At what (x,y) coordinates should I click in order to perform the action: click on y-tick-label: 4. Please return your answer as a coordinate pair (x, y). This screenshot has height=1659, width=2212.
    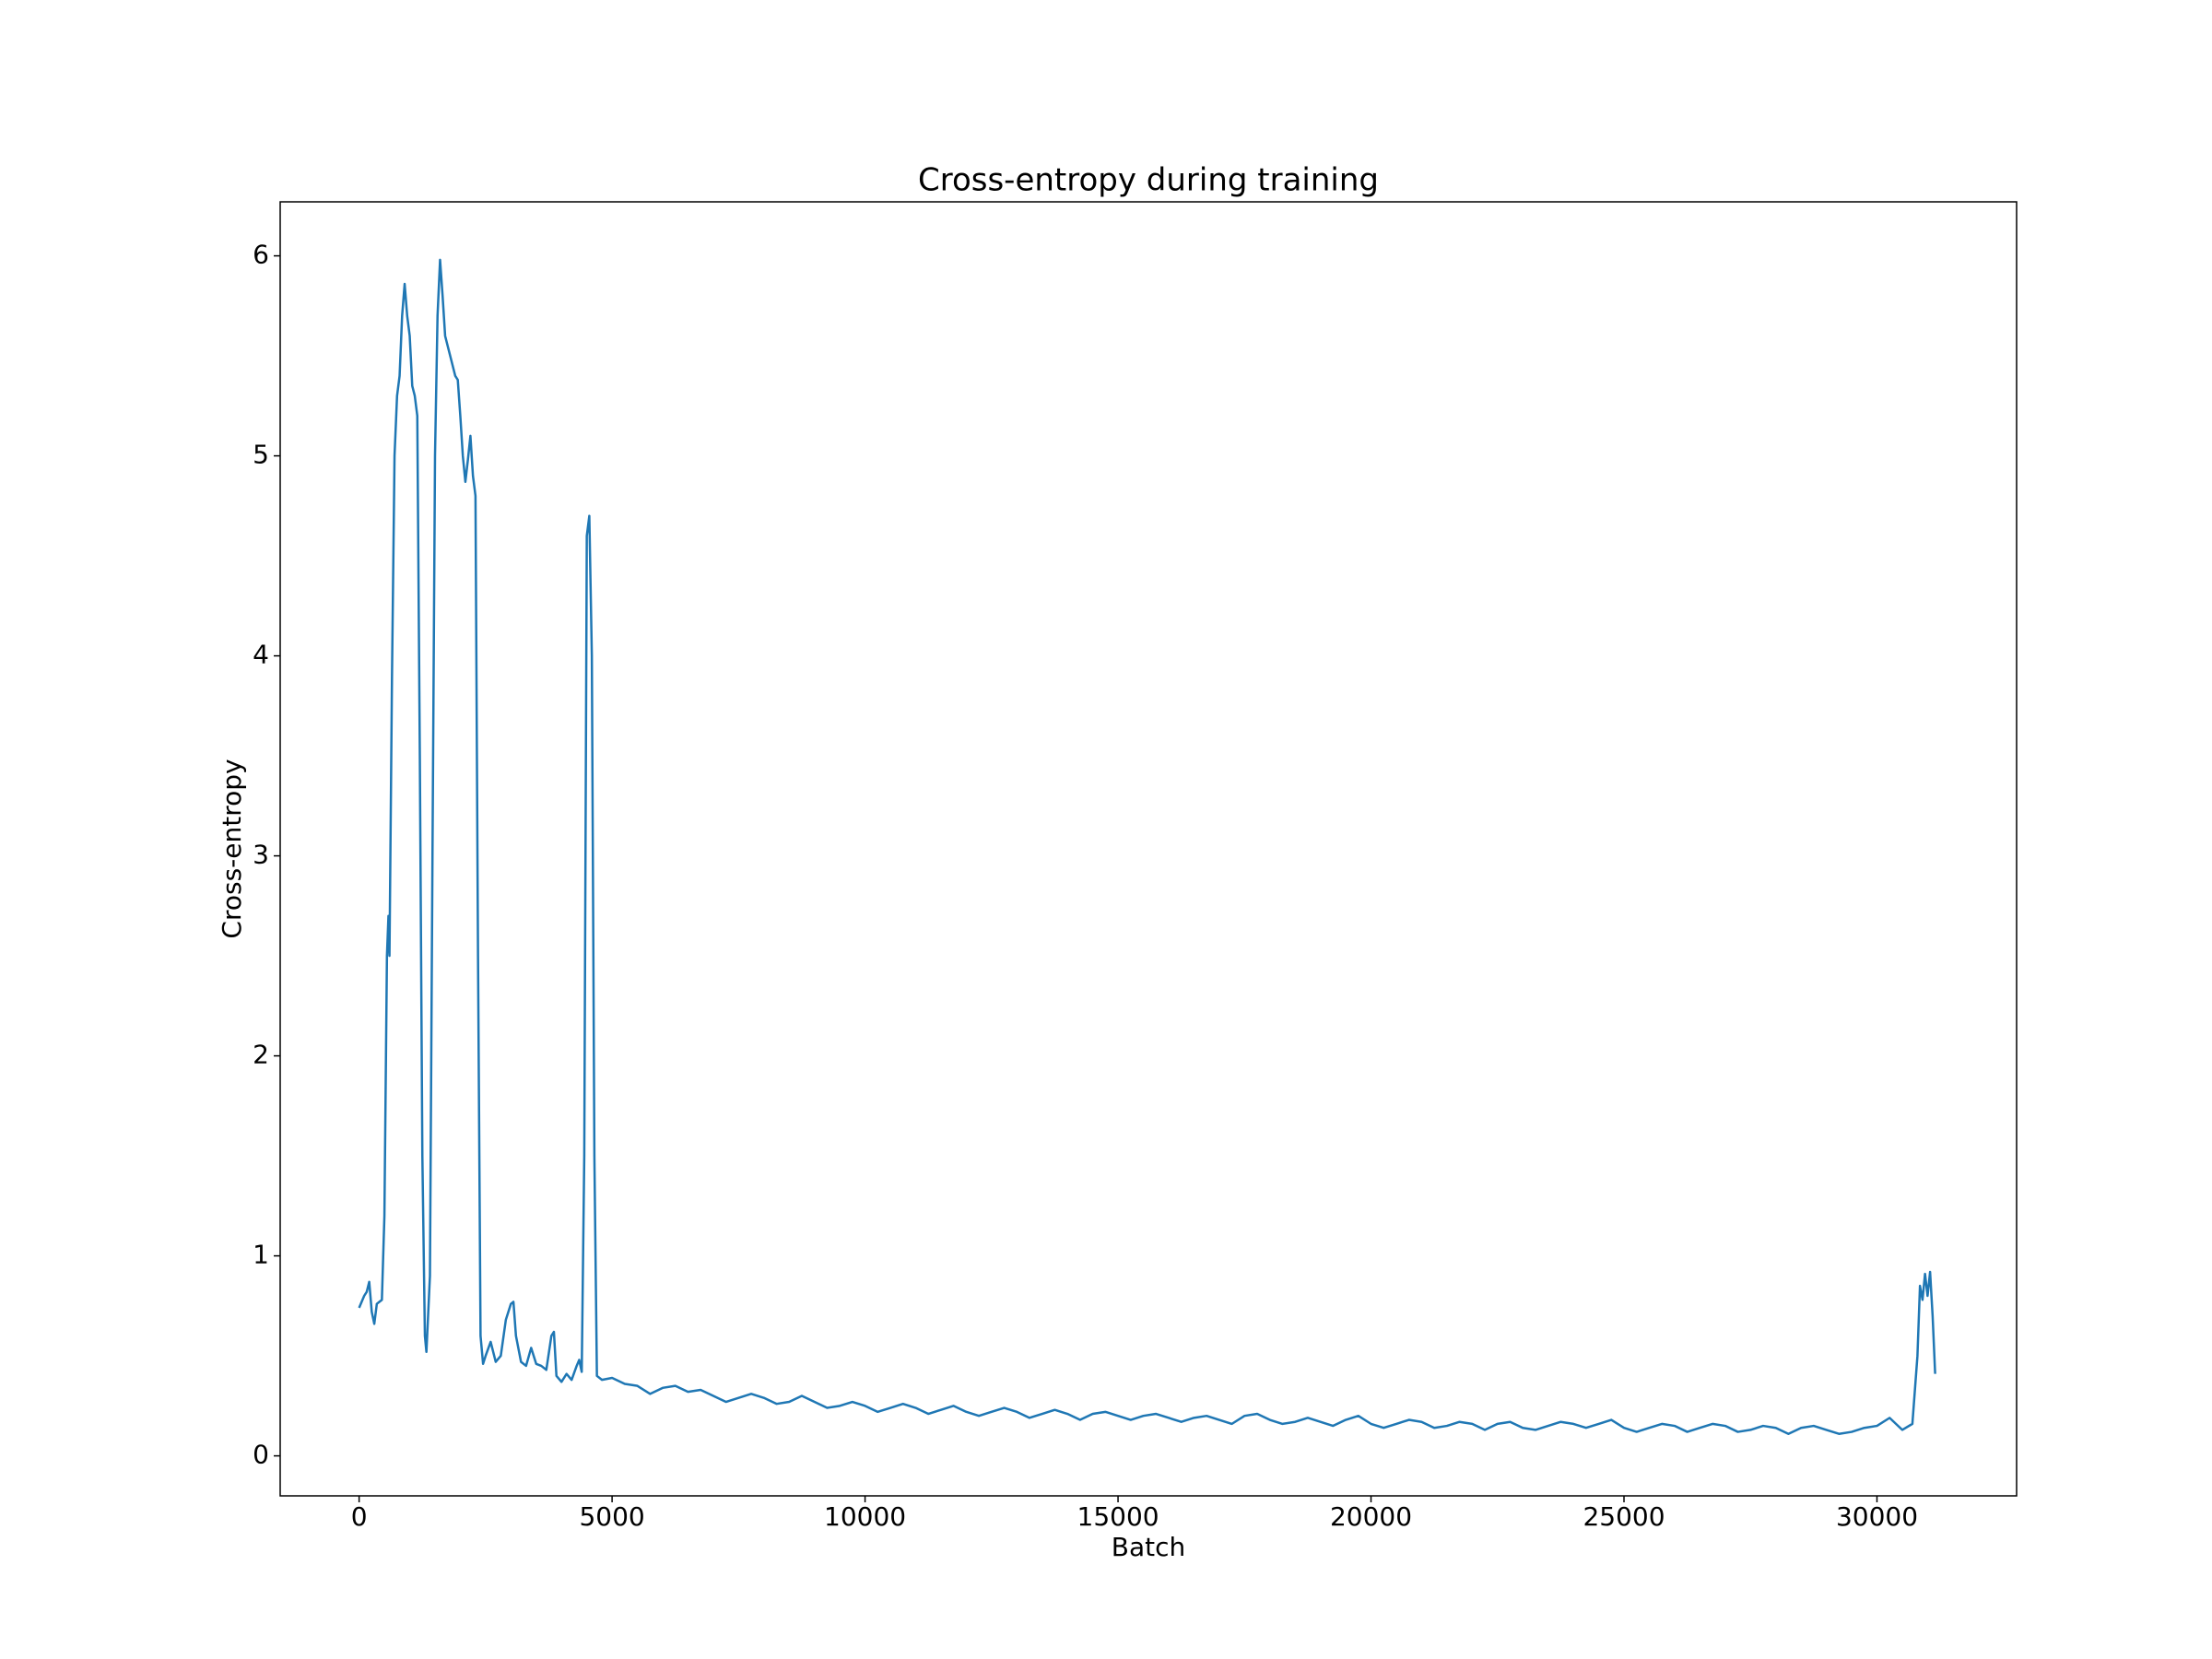
    Looking at the image, I should click on (261, 655).